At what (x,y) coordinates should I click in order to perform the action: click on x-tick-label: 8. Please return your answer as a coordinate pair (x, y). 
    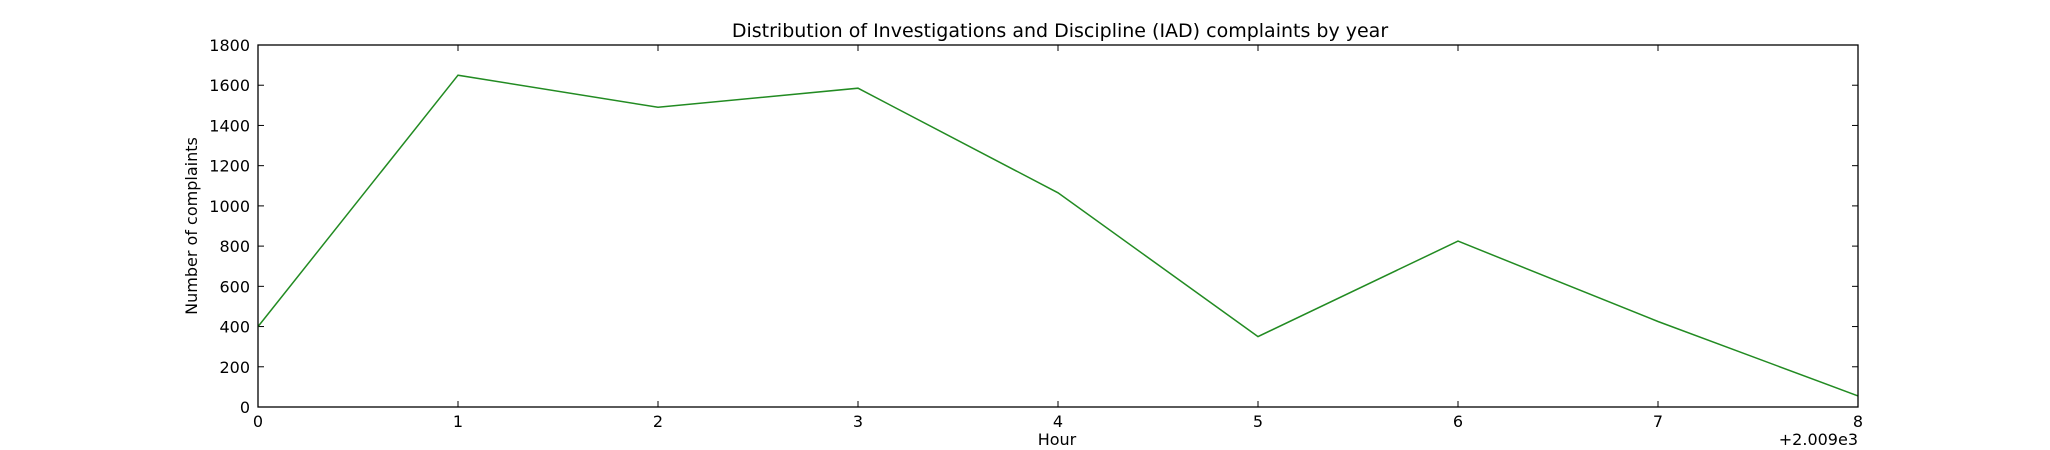
    Looking at the image, I should click on (1858, 421).